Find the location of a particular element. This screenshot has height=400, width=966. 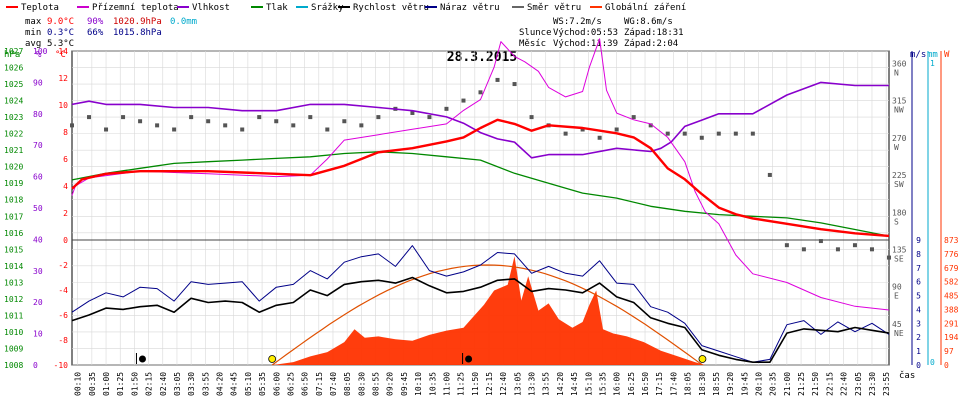

tick-time: 15:35 is located at coordinates (602, 384).